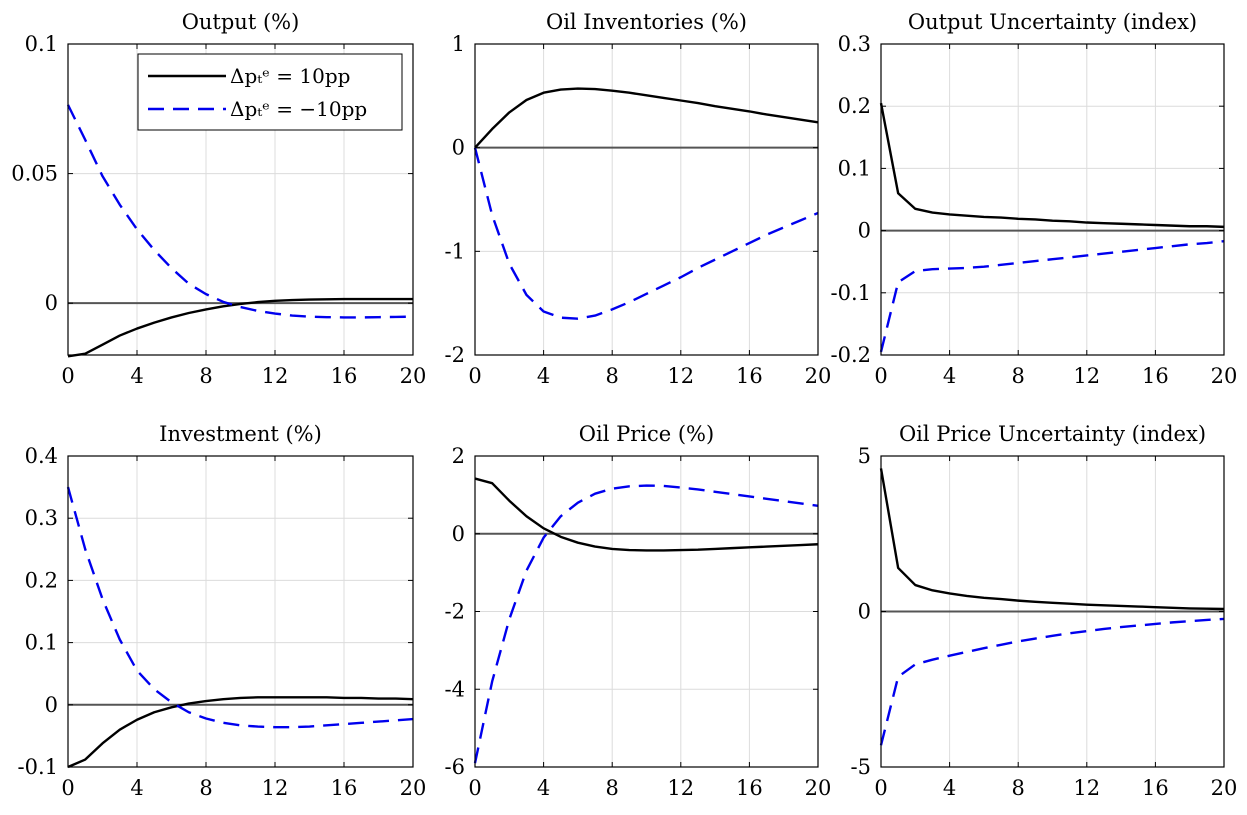  I want to click on oil-price-uncertainty-x-tick-label-1: 4, so click(949, 788).